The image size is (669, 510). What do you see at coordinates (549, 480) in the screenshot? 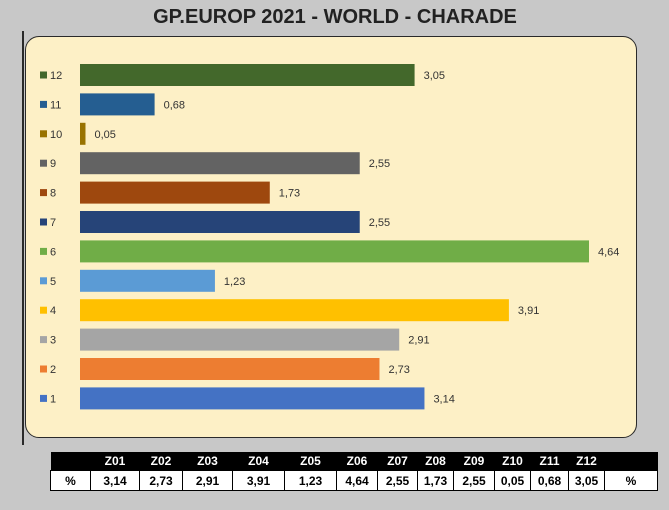
I see `table-cell: 0,68` at bounding box center [549, 480].